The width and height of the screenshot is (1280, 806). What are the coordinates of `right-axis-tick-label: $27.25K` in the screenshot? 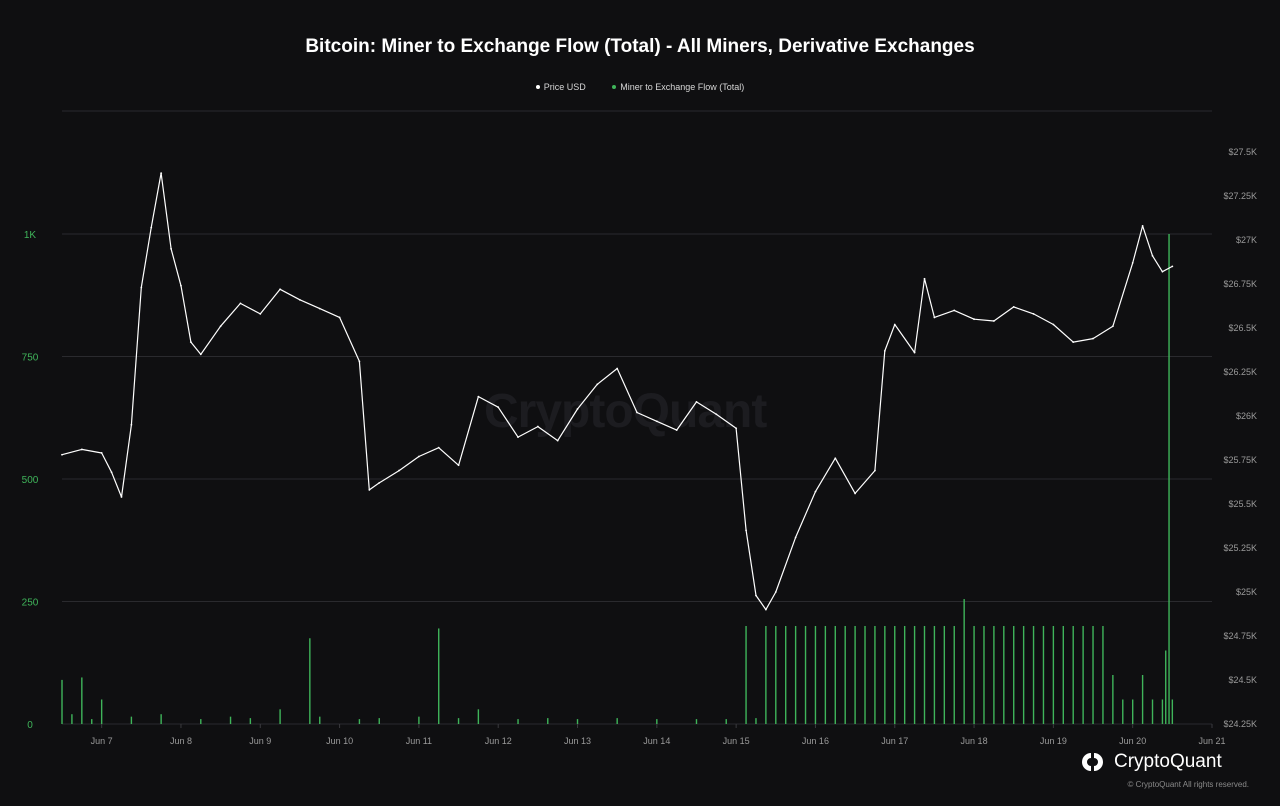 It's located at (1240, 196).